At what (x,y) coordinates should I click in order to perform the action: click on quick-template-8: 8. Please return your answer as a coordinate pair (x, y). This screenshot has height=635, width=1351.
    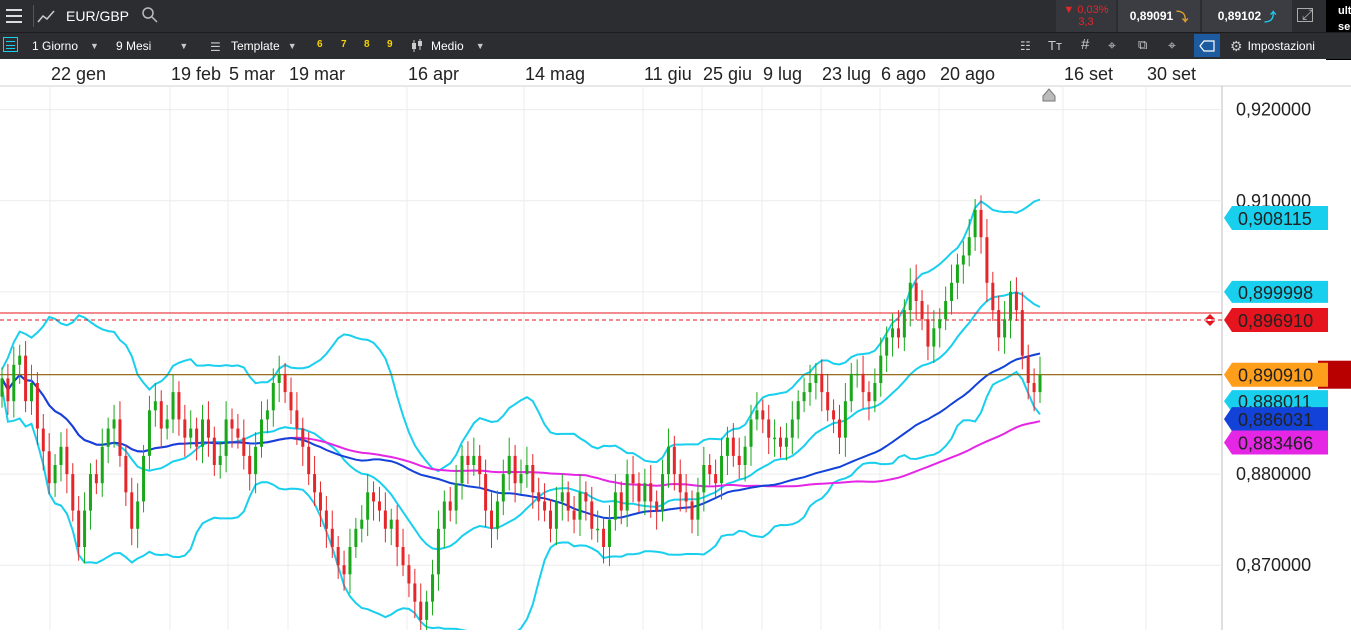
    Looking at the image, I should click on (367, 44).